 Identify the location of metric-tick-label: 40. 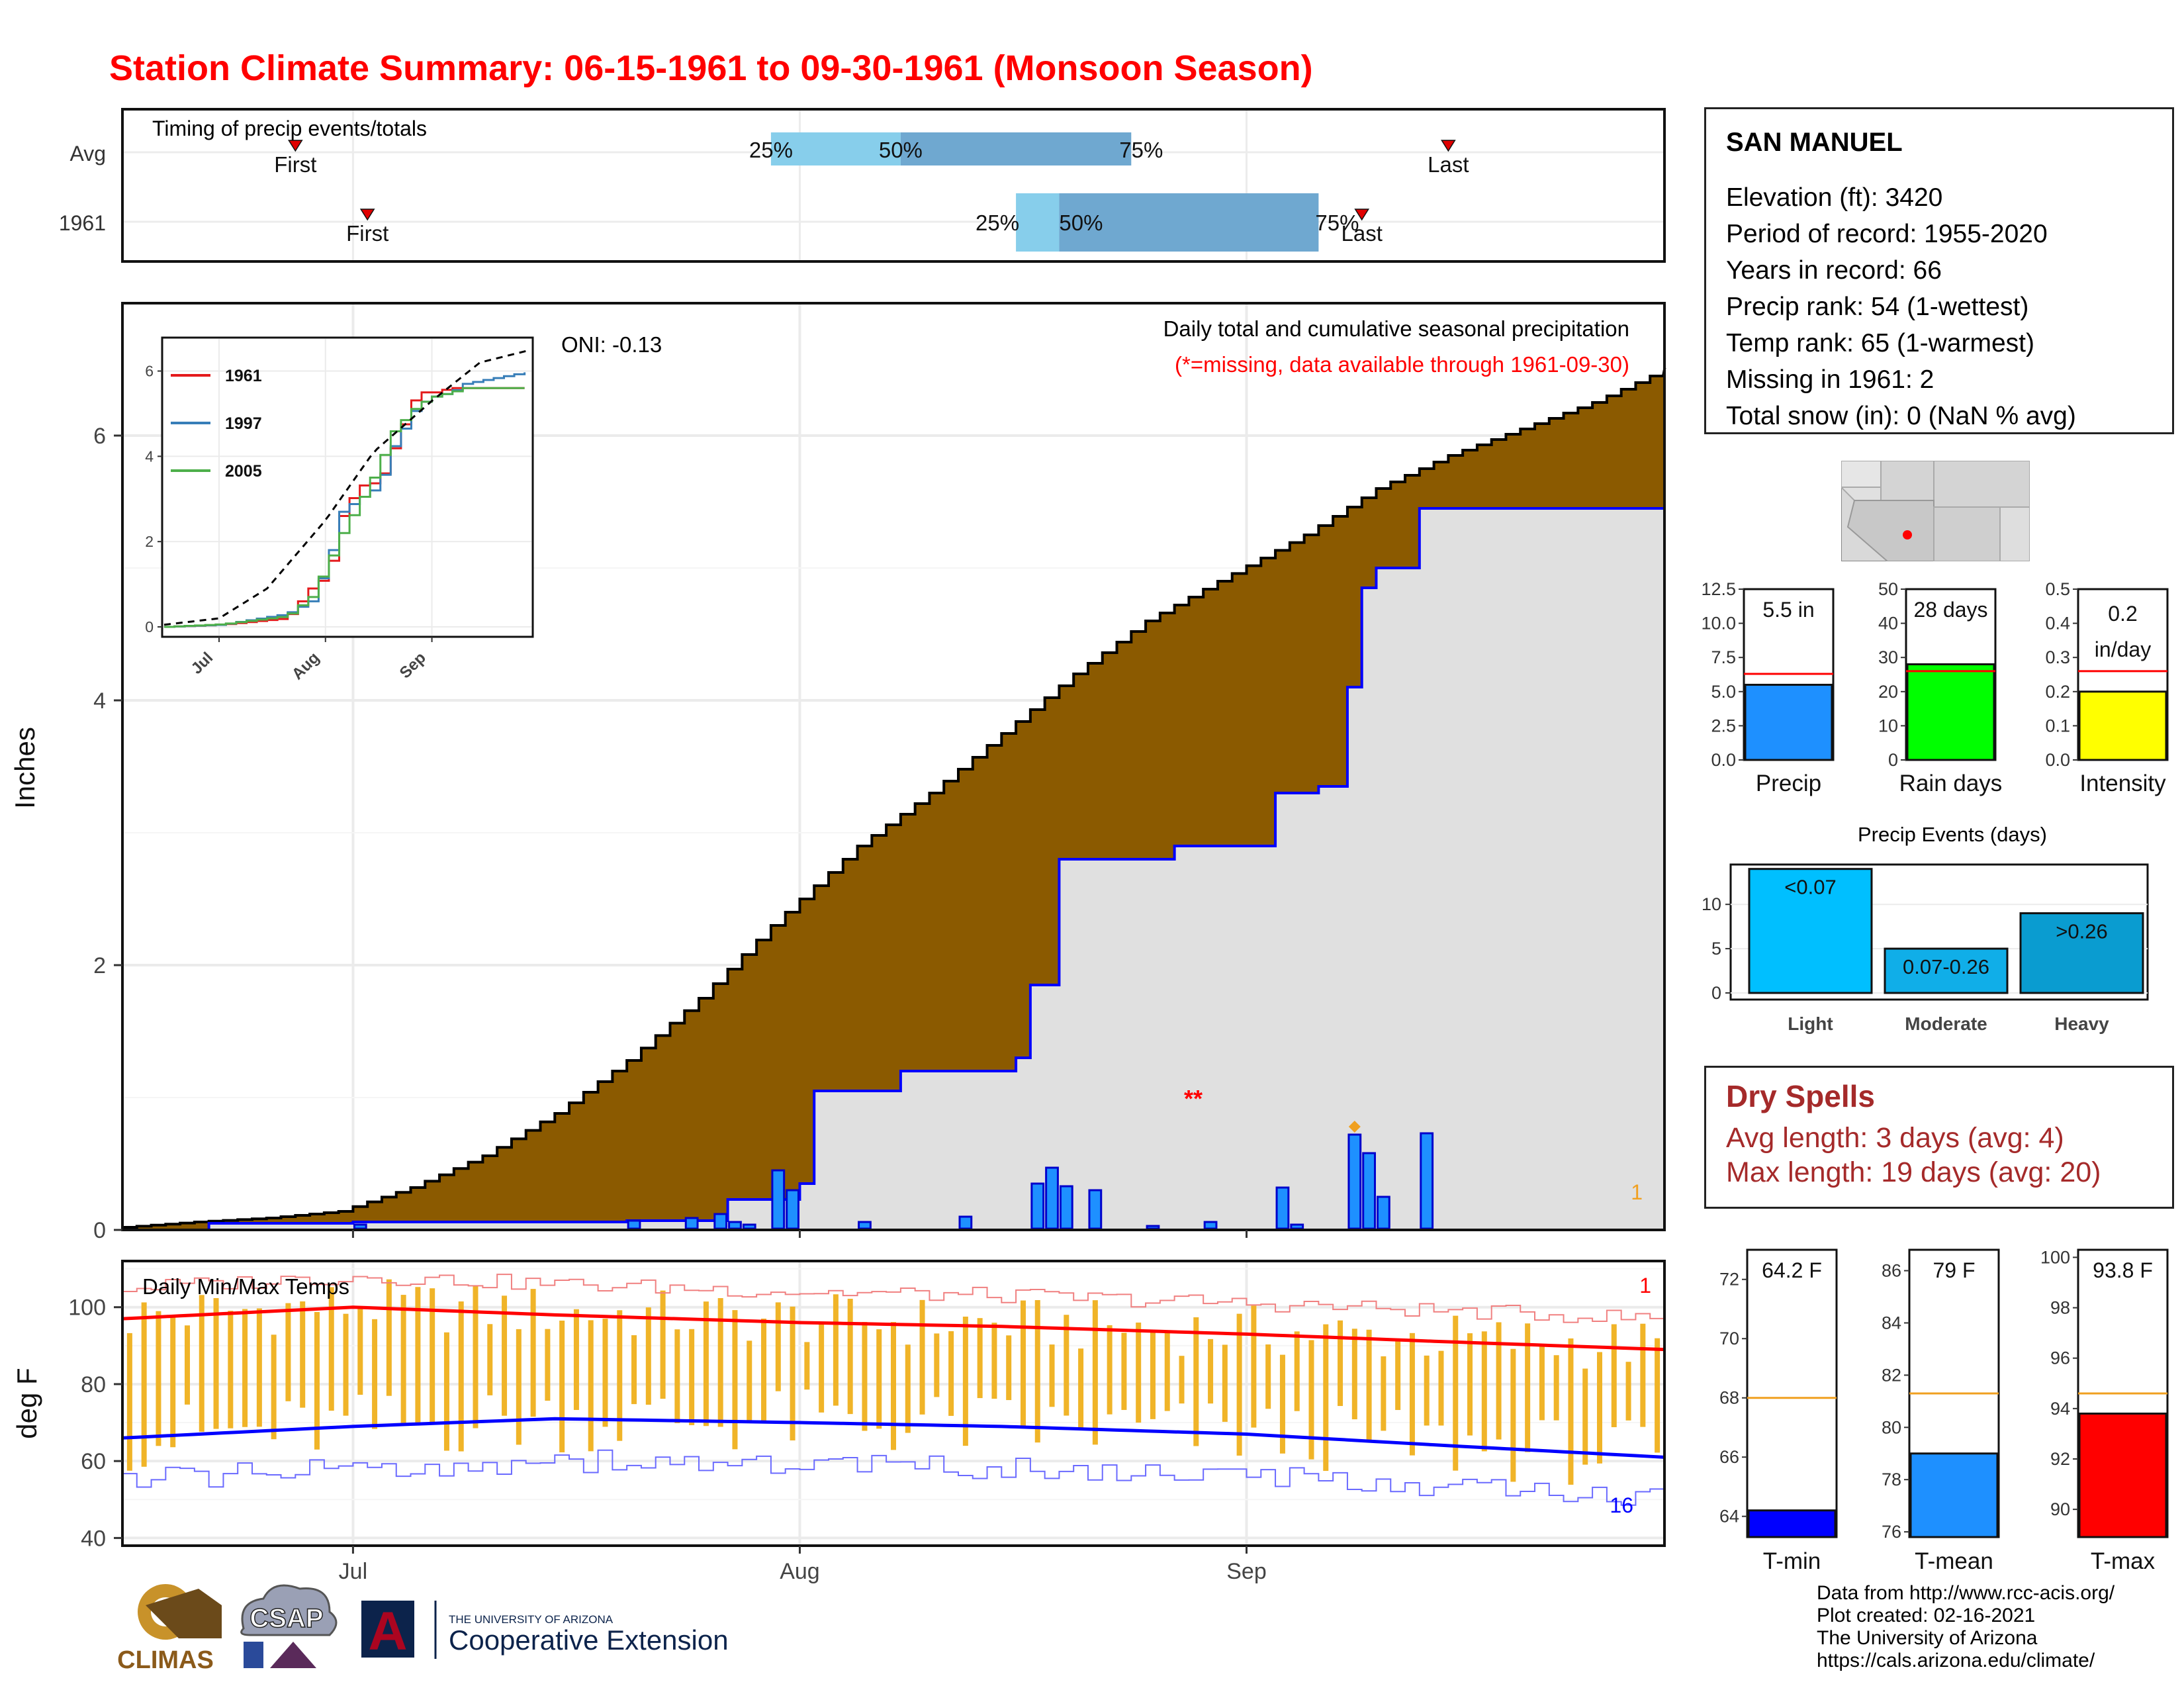
(1888, 623).